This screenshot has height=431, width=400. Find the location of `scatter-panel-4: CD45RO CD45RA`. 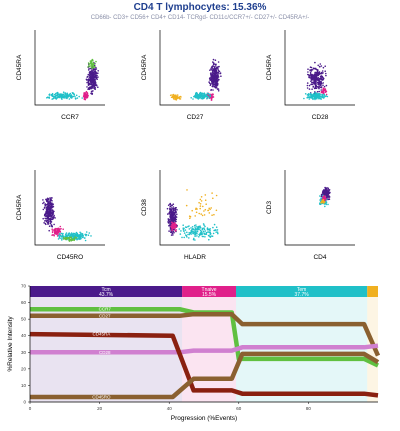

scatter-panel-4: CD45RO CD45RA is located at coordinates (60, 215).